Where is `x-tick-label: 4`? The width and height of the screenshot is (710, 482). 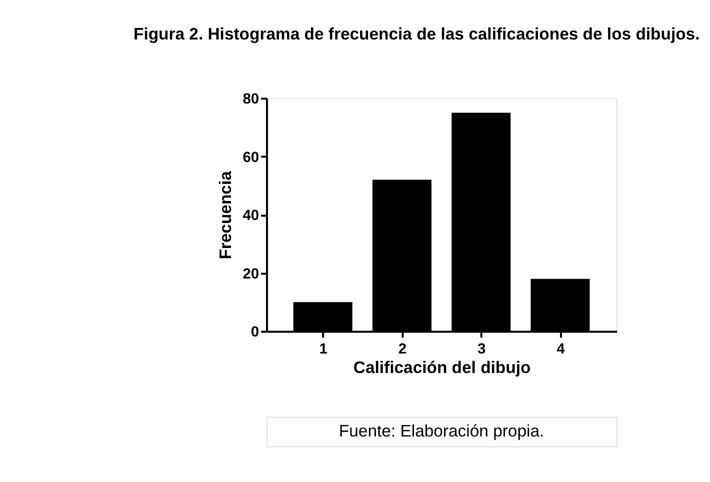 x-tick-label: 4 is located at coordinates (561, 349).